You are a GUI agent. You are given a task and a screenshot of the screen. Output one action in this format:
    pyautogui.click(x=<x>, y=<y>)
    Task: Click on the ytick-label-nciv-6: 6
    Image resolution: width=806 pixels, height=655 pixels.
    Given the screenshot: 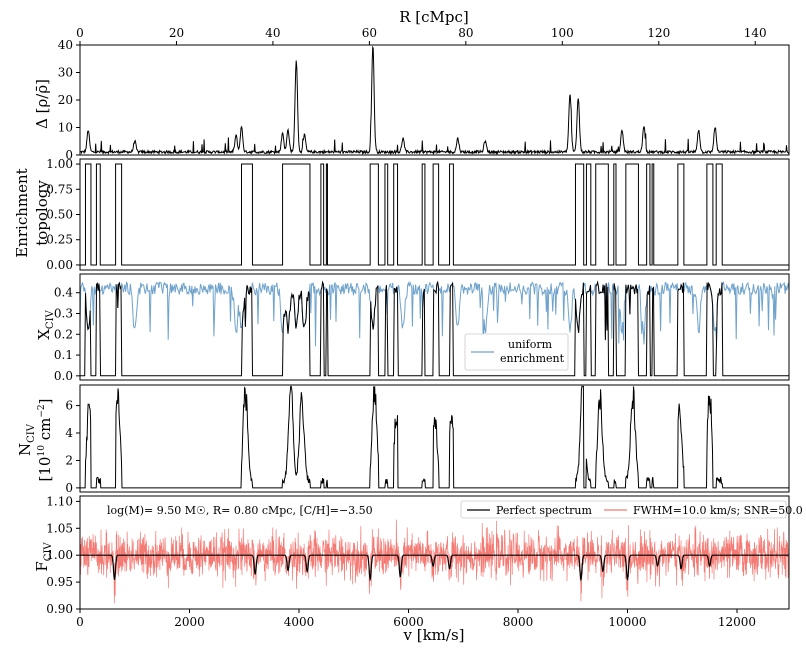 What is the action you would take?
    pyautogui.click(x=69, y=406)
    